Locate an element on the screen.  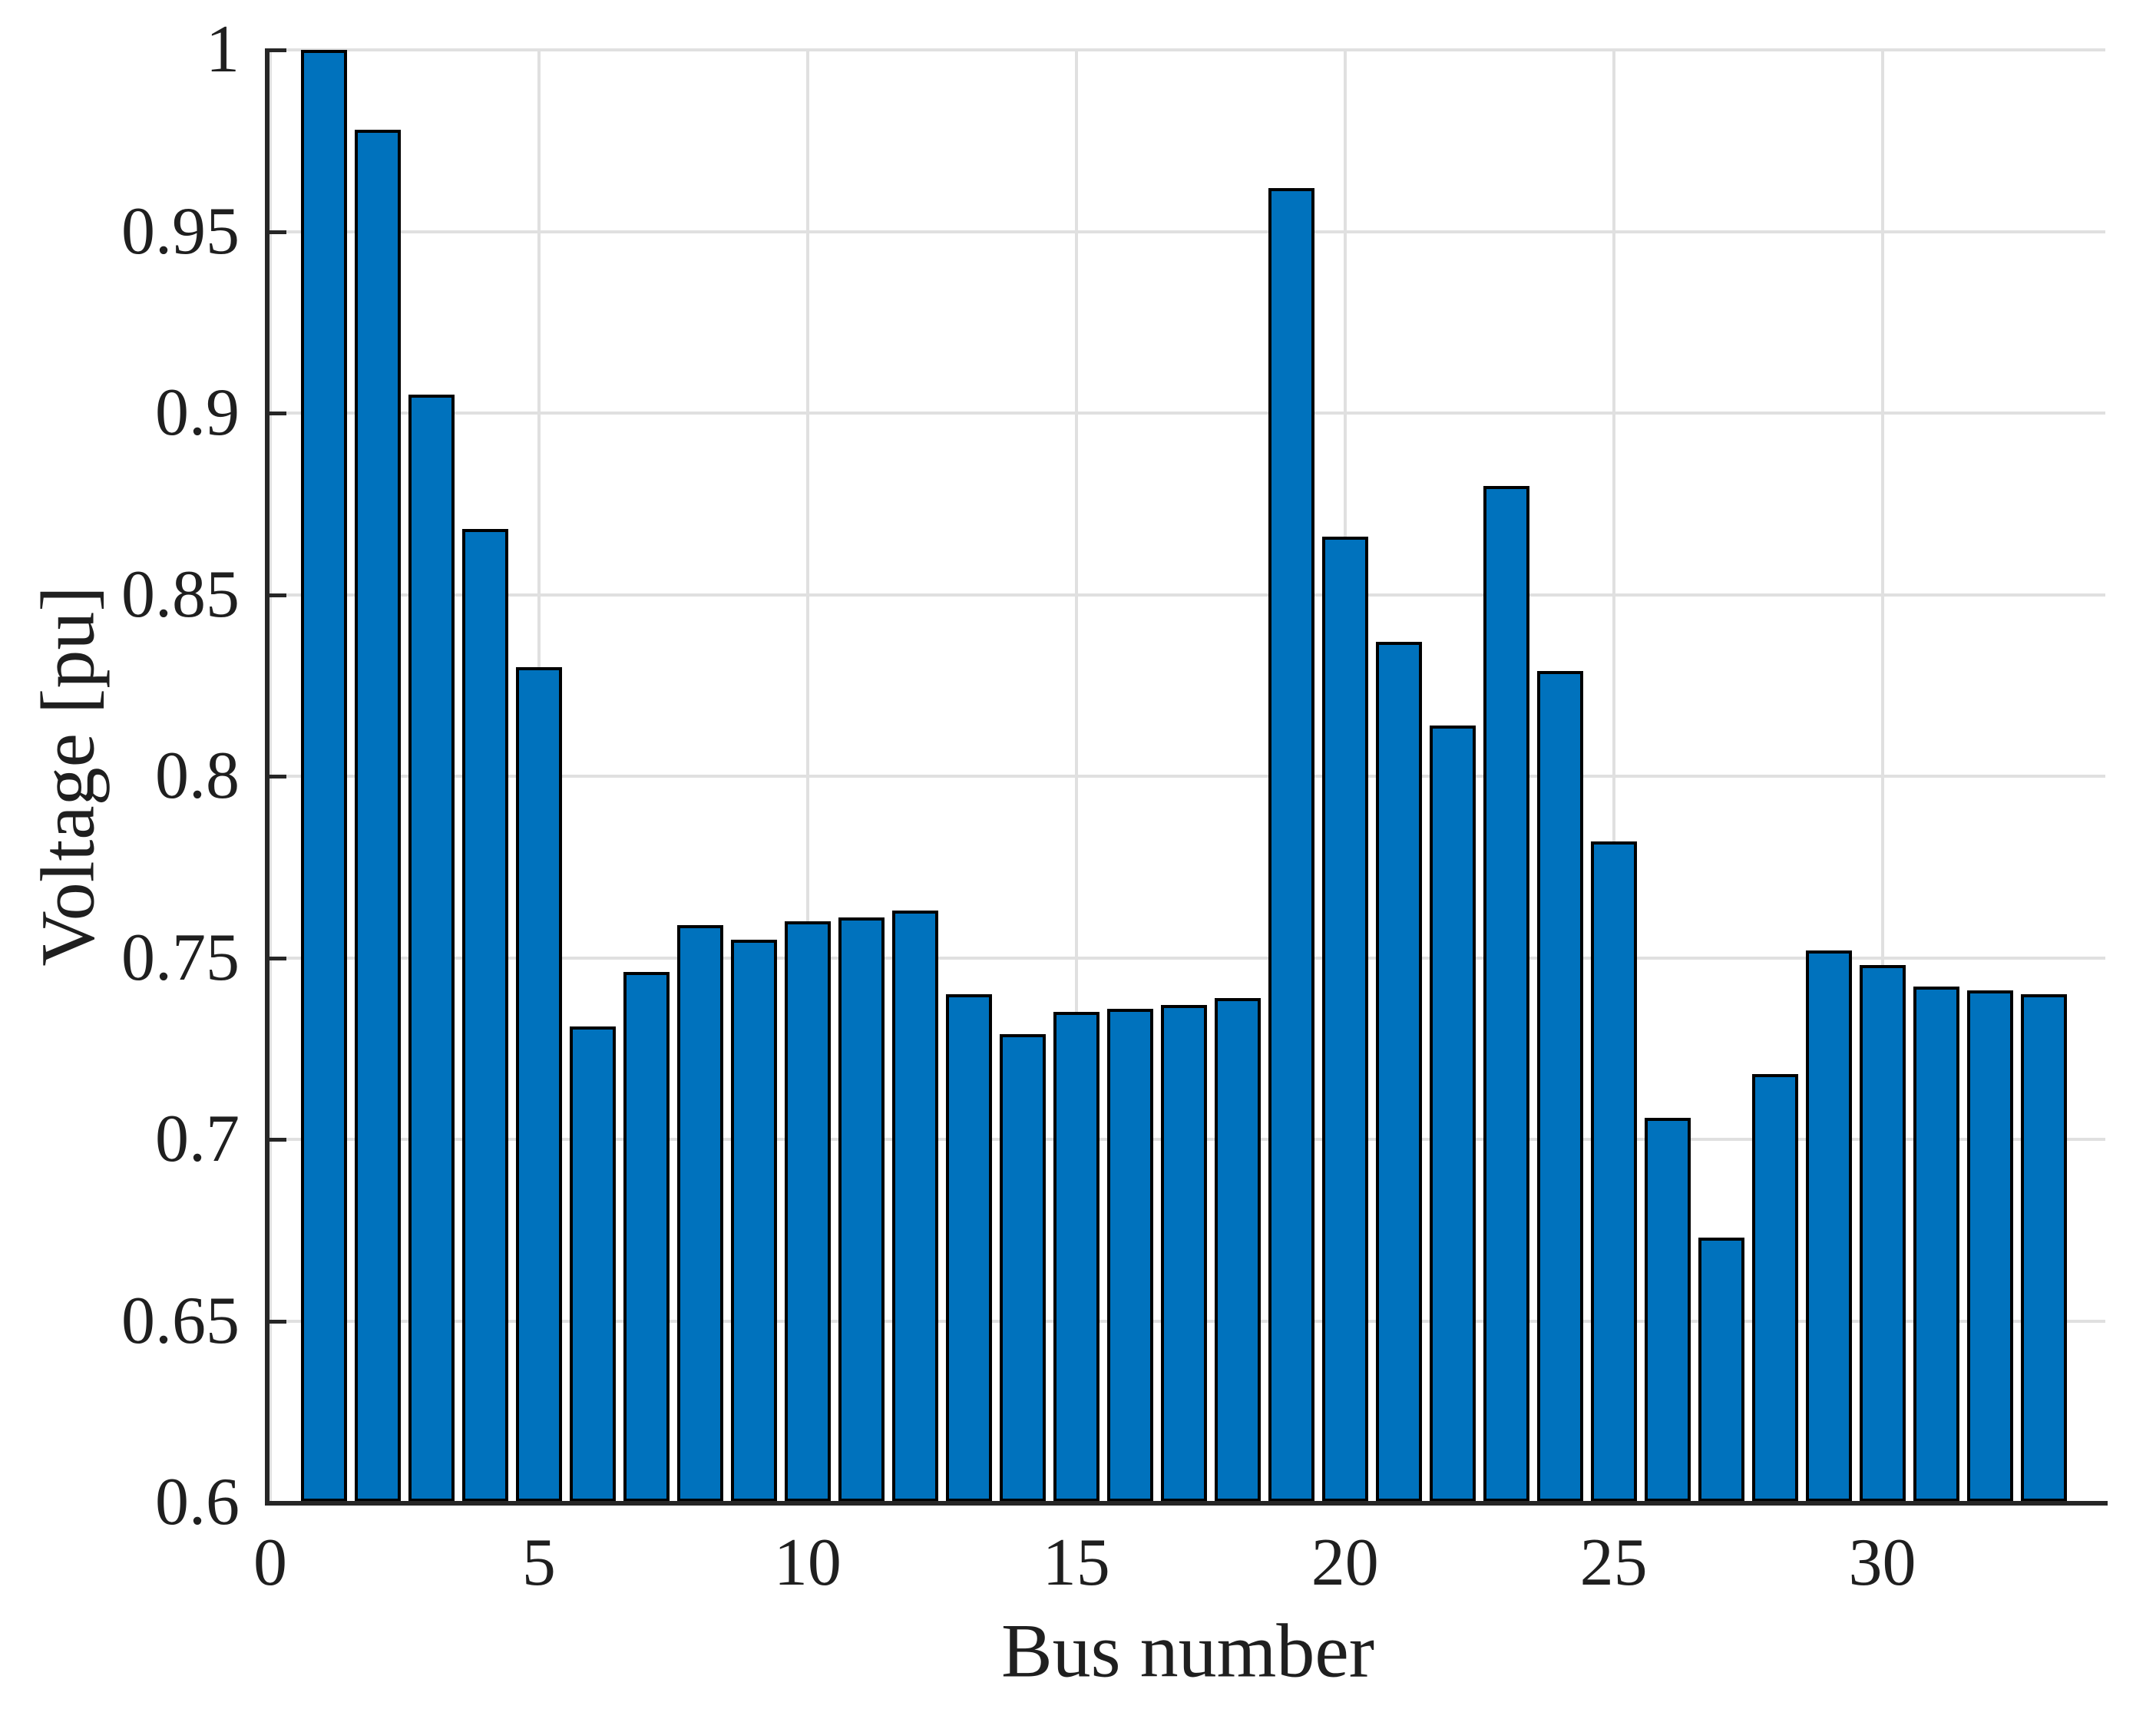
y-tick-mark-0.7 is located at coordinates (278, 1140).